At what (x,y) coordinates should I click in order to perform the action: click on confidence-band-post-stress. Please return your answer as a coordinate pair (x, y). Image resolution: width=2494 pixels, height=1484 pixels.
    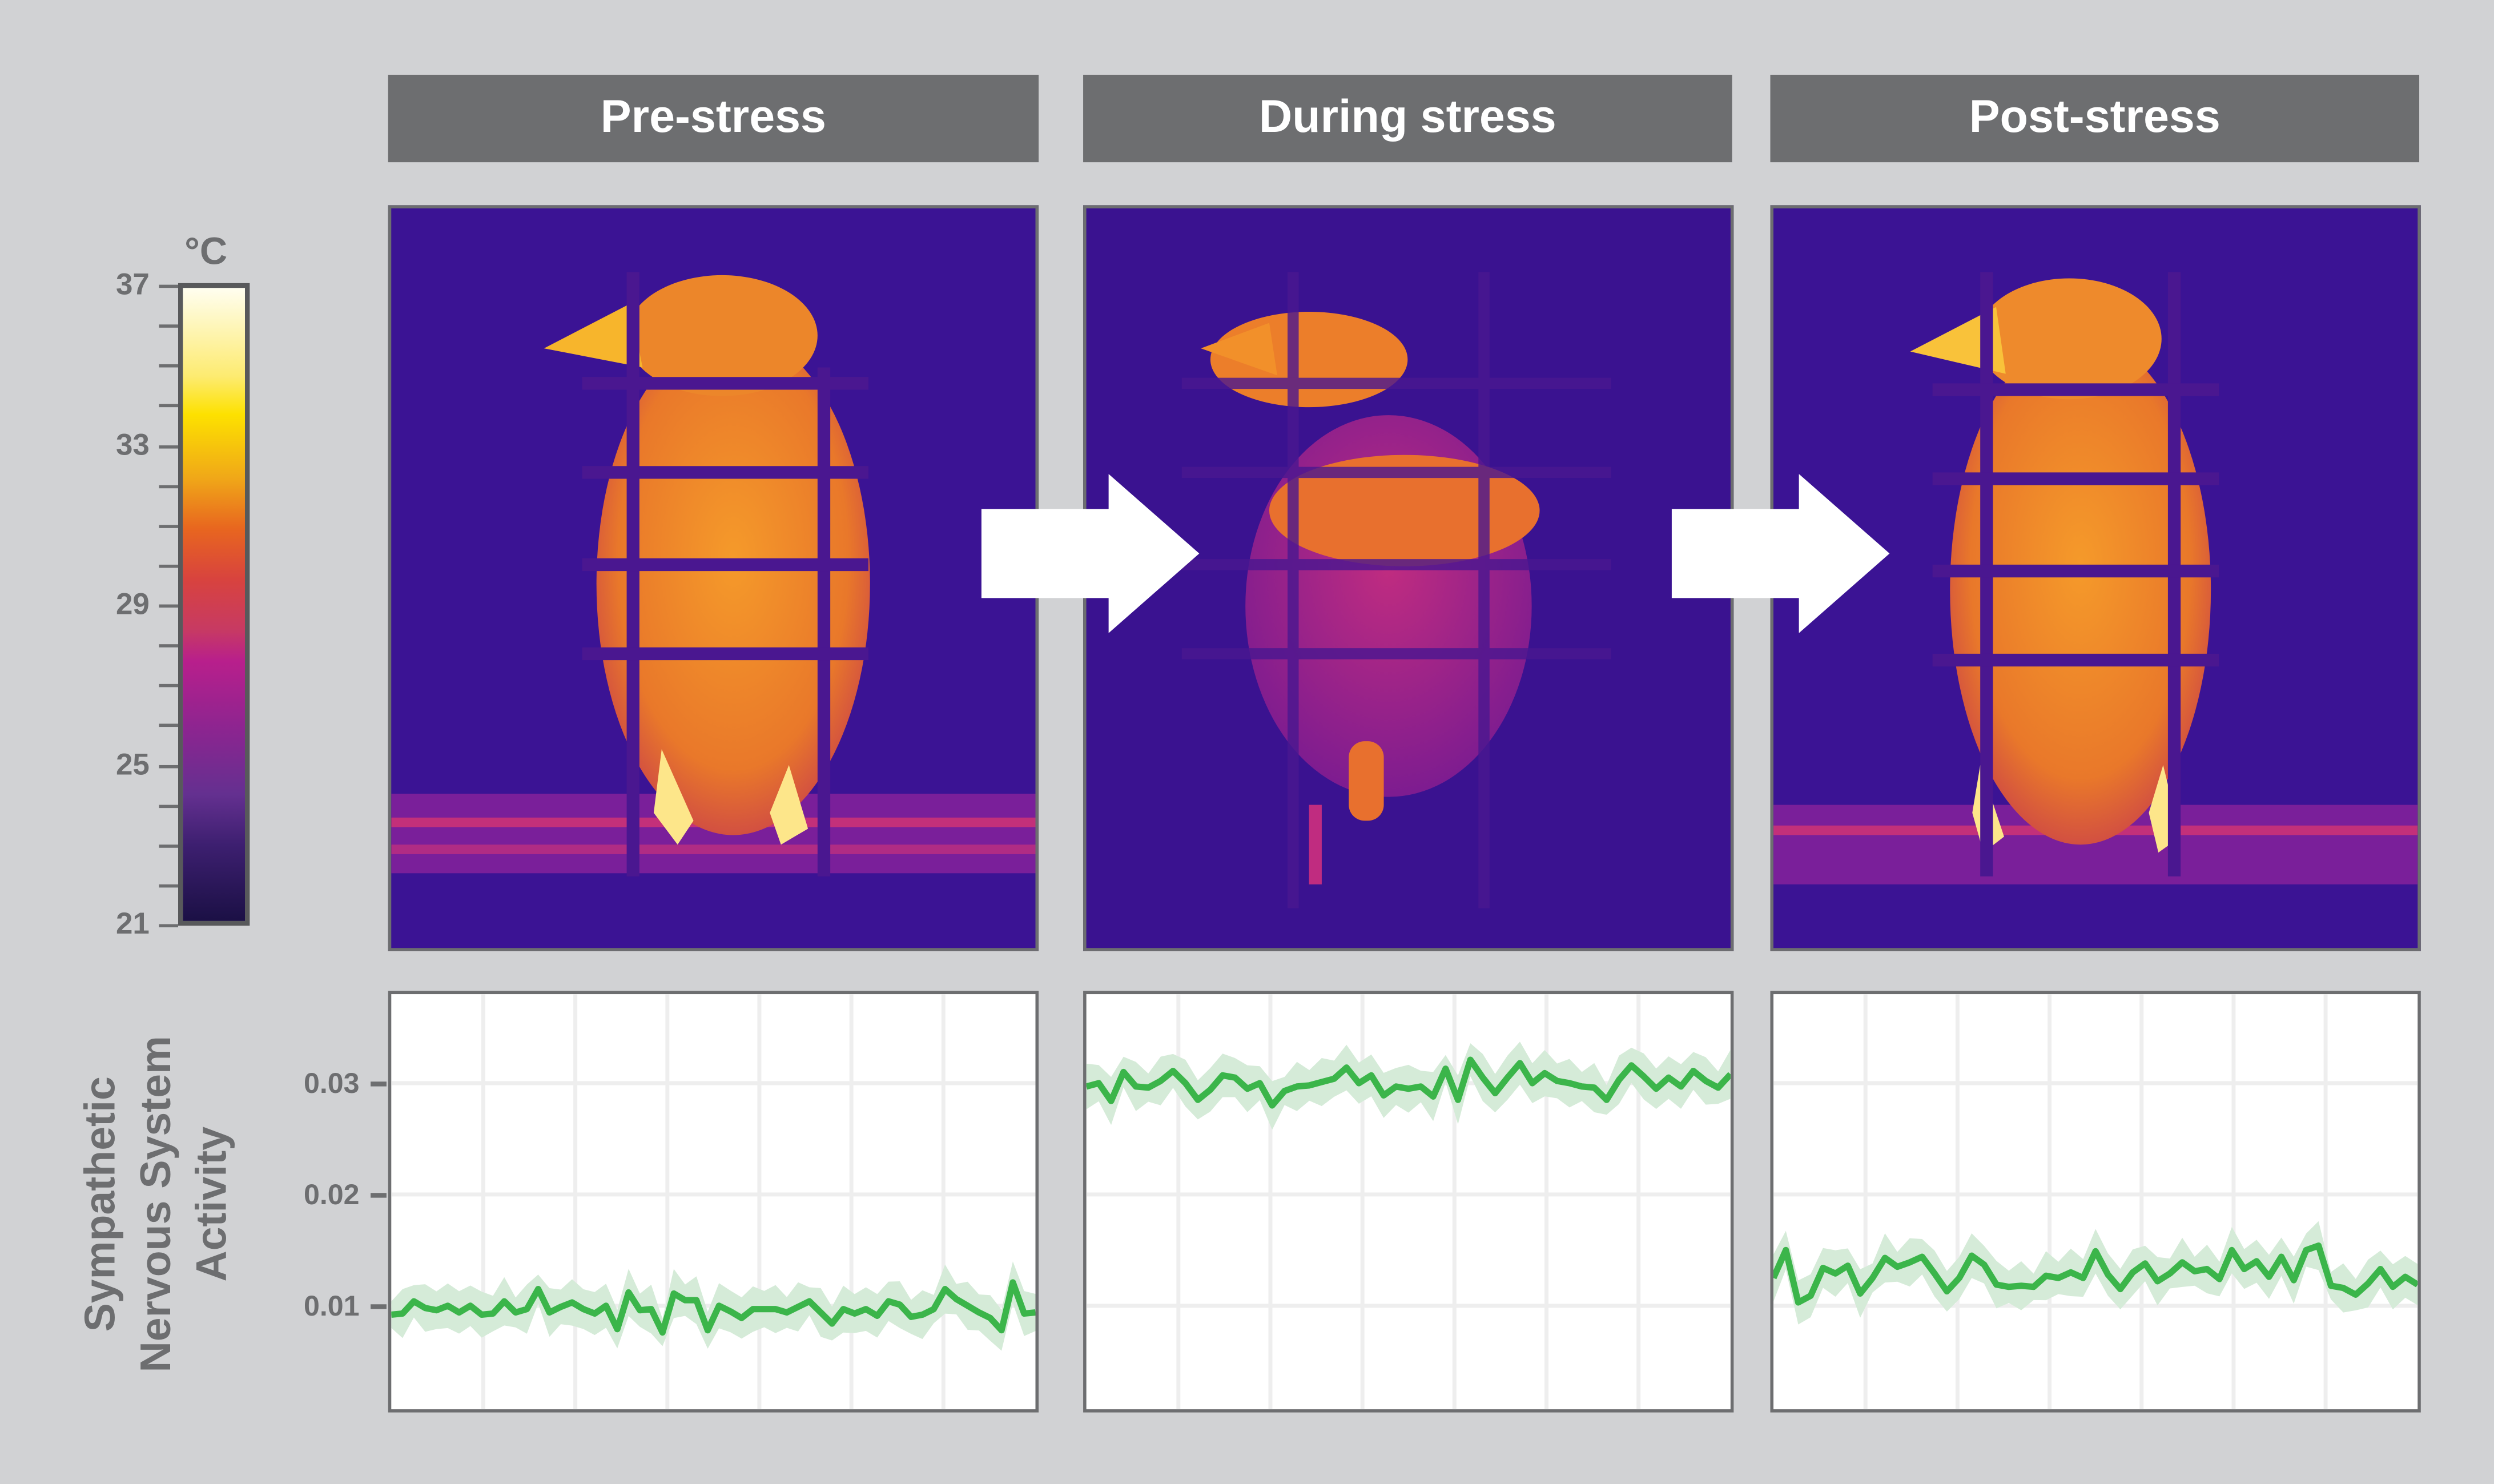
    Looking at the image, I should click on (2095, 1273).